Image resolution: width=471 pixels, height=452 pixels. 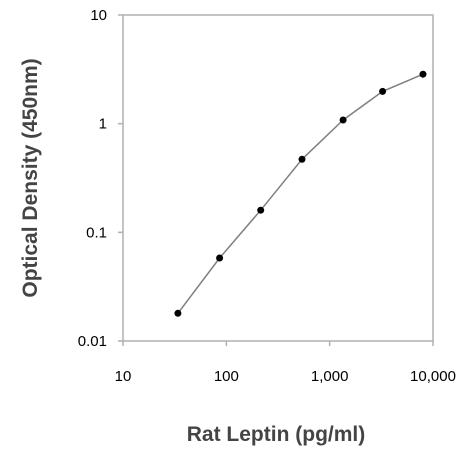 What do you see at coordinates (285, 363) in the screenshot?
I see `x-axis: 10 100 1,000 10,000` at bounding box center [285, 363].